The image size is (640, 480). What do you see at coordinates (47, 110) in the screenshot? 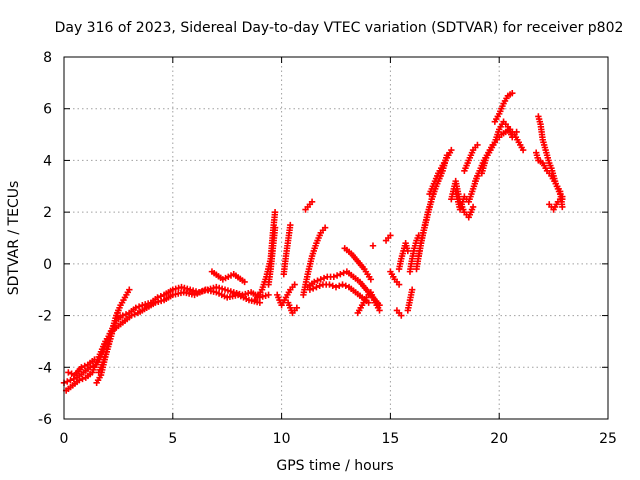
I see `y-tick-label: 6` at bounding box center [47, 110].